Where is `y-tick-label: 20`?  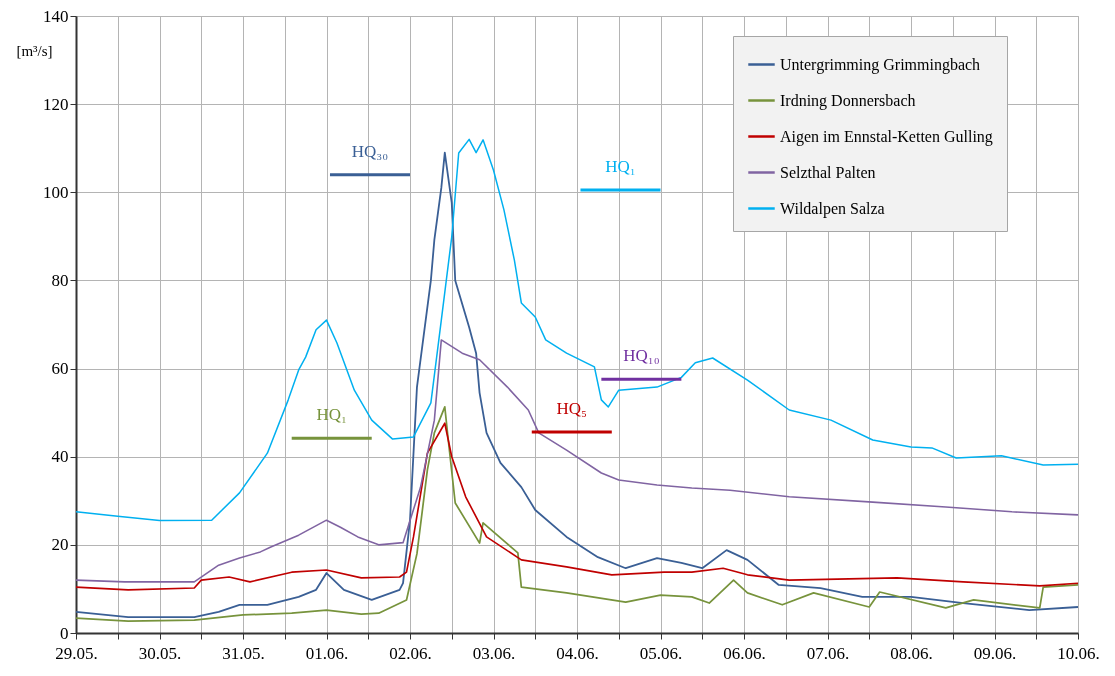 y-tick-label: 20 is located at coordinates (60, 545).